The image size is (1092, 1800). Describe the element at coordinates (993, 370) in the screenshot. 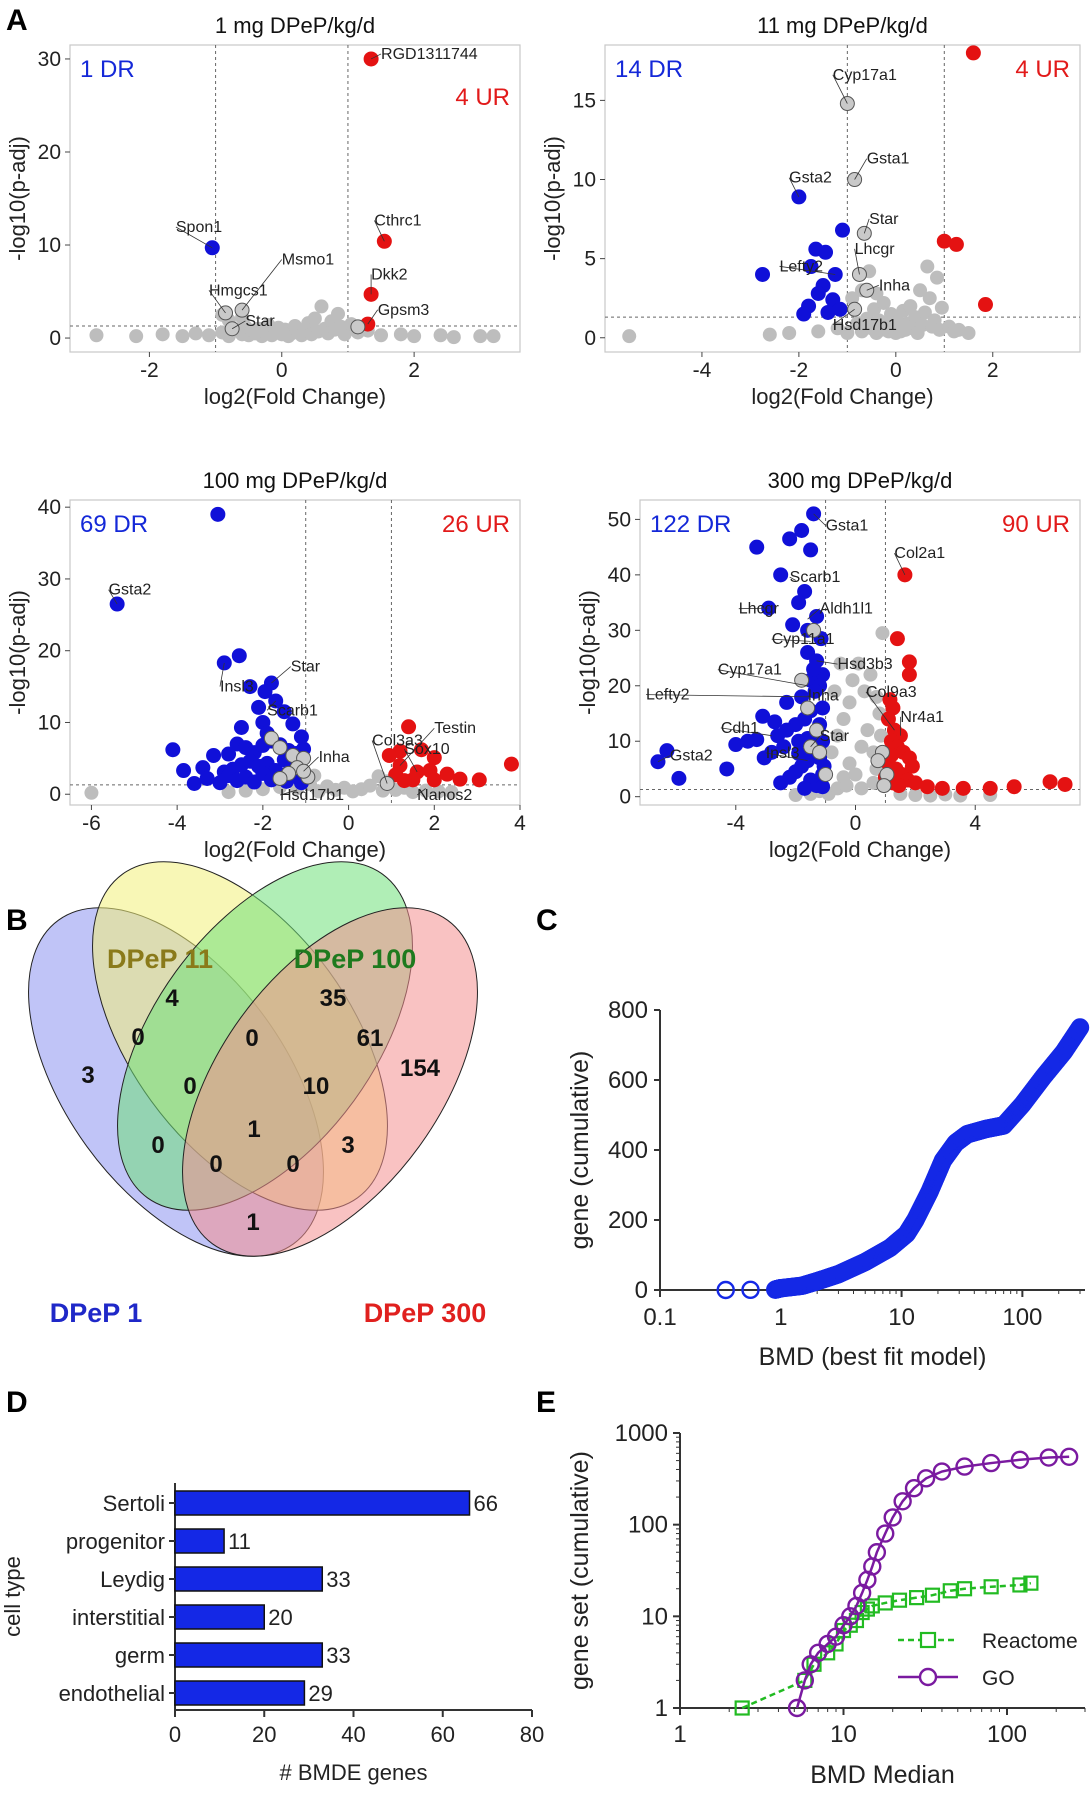

I see `x-tick-label: 2` at that location.